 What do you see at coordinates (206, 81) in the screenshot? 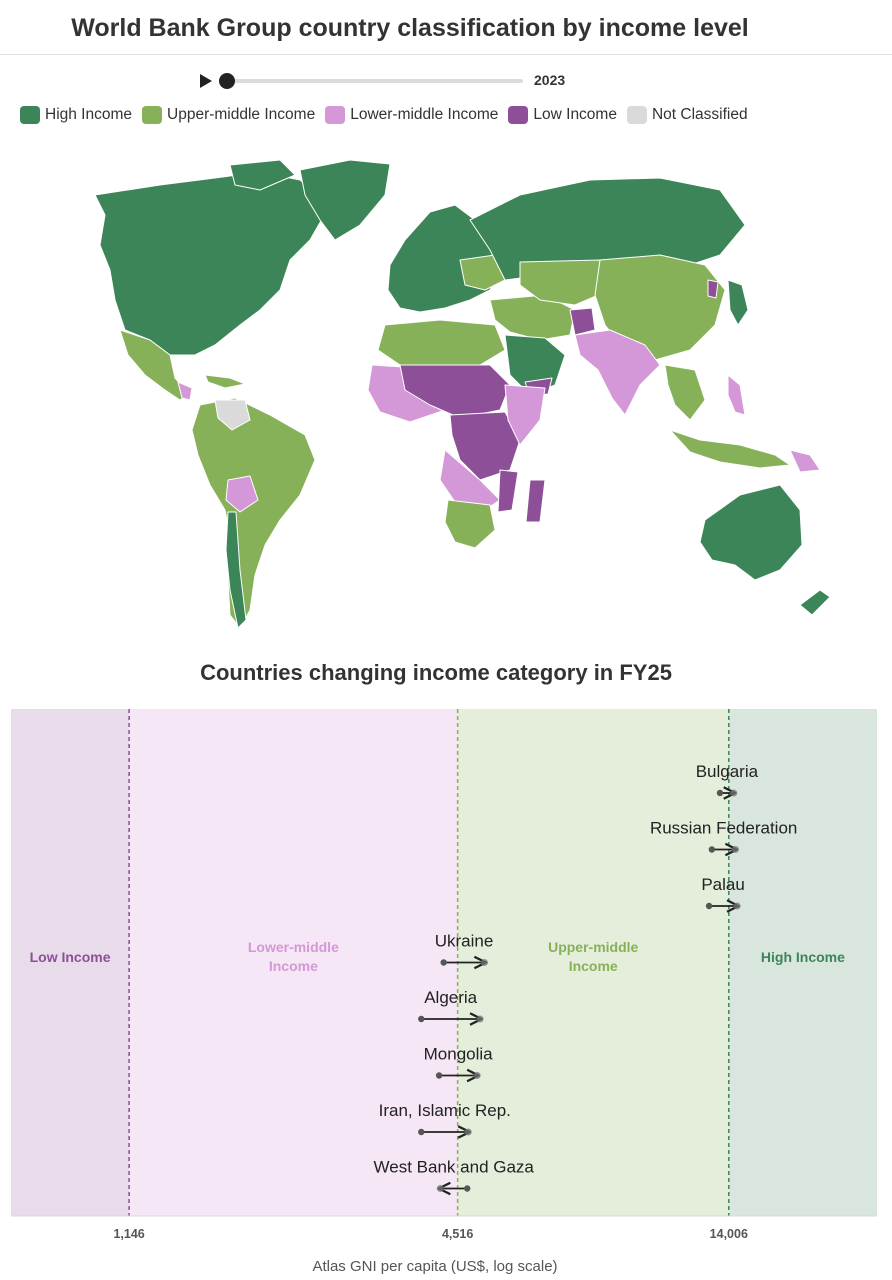
I see `play-icon` at bounding box center [206, 81].